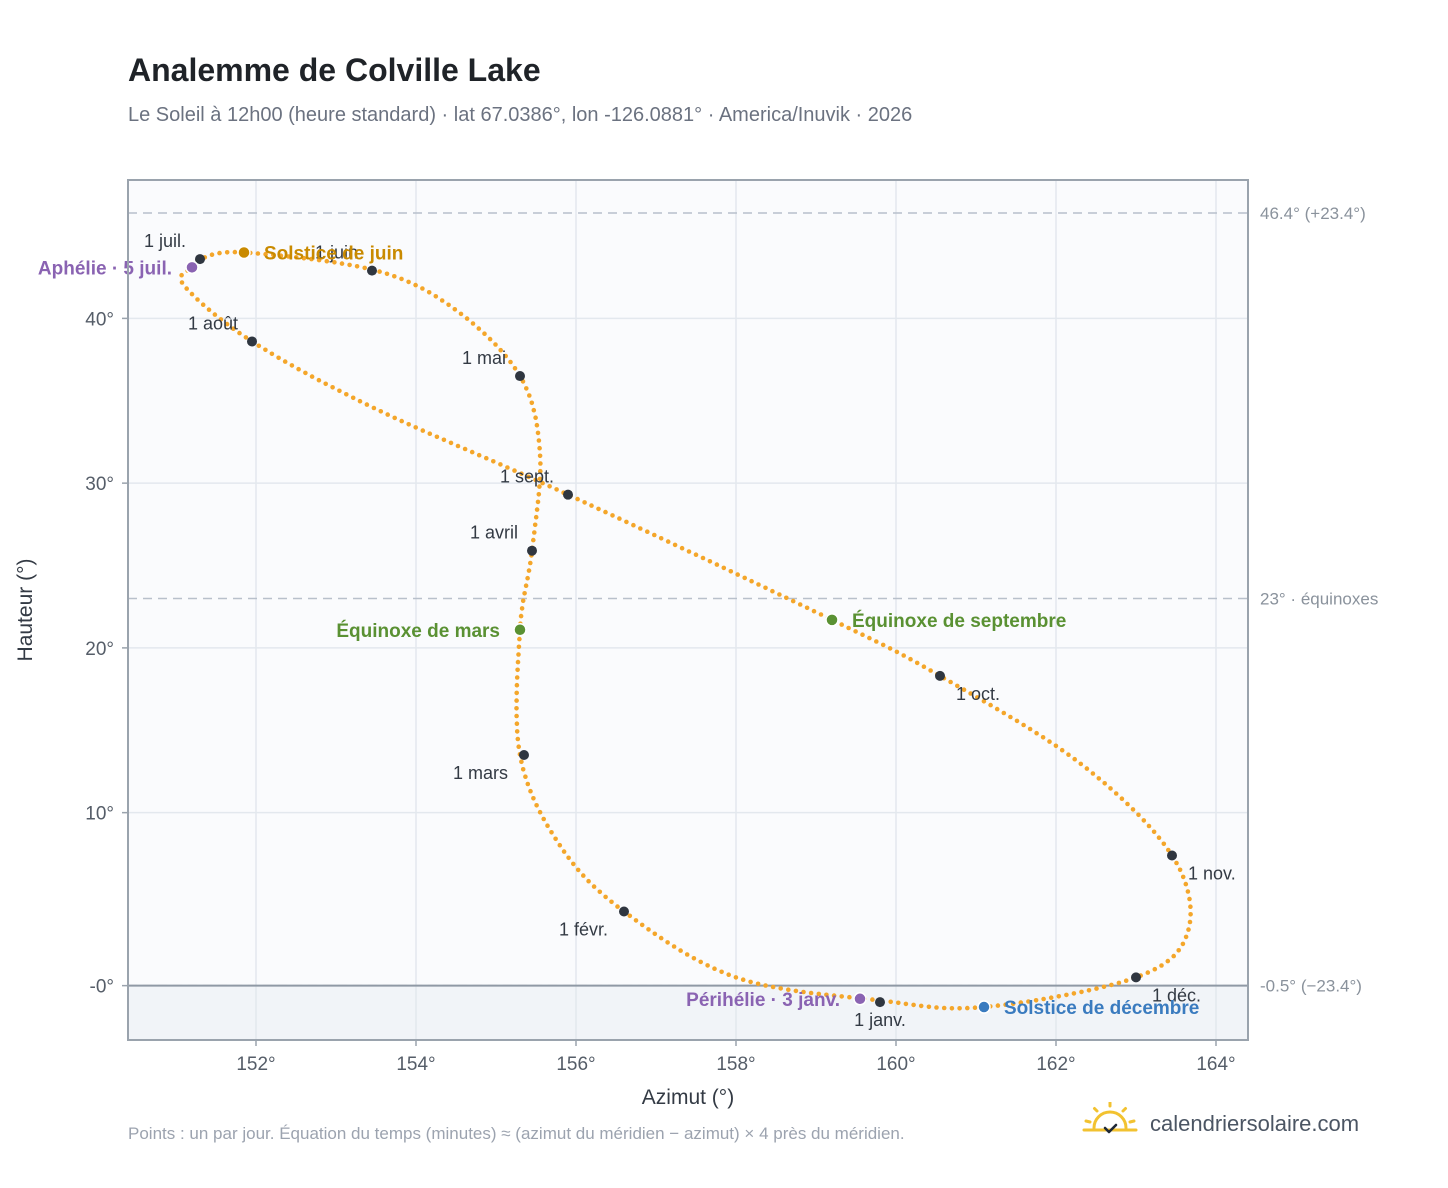 This screenshot has width=1448, height=1188. What do you see at coordinates (484, 358) in the screenshot?
I see `month-marker-label: 1 mai` at bounding box center [484, 358].